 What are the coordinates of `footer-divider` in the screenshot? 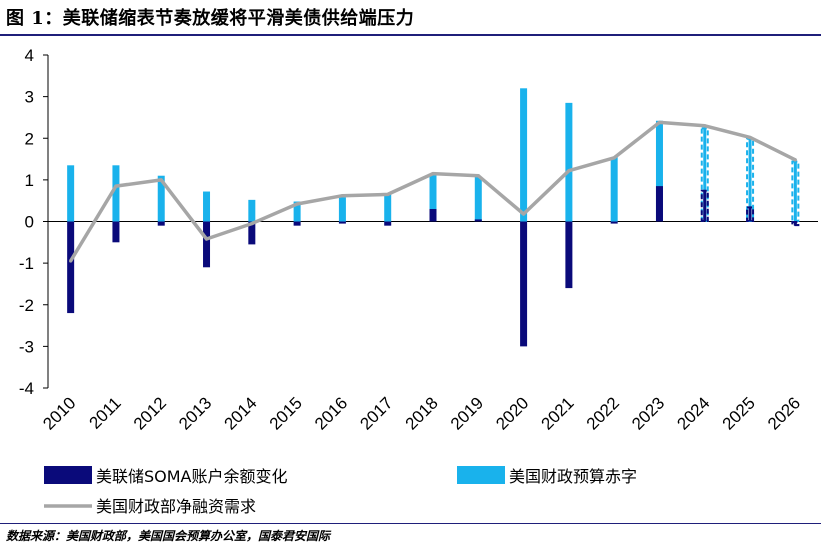 It's located at (410, 523).